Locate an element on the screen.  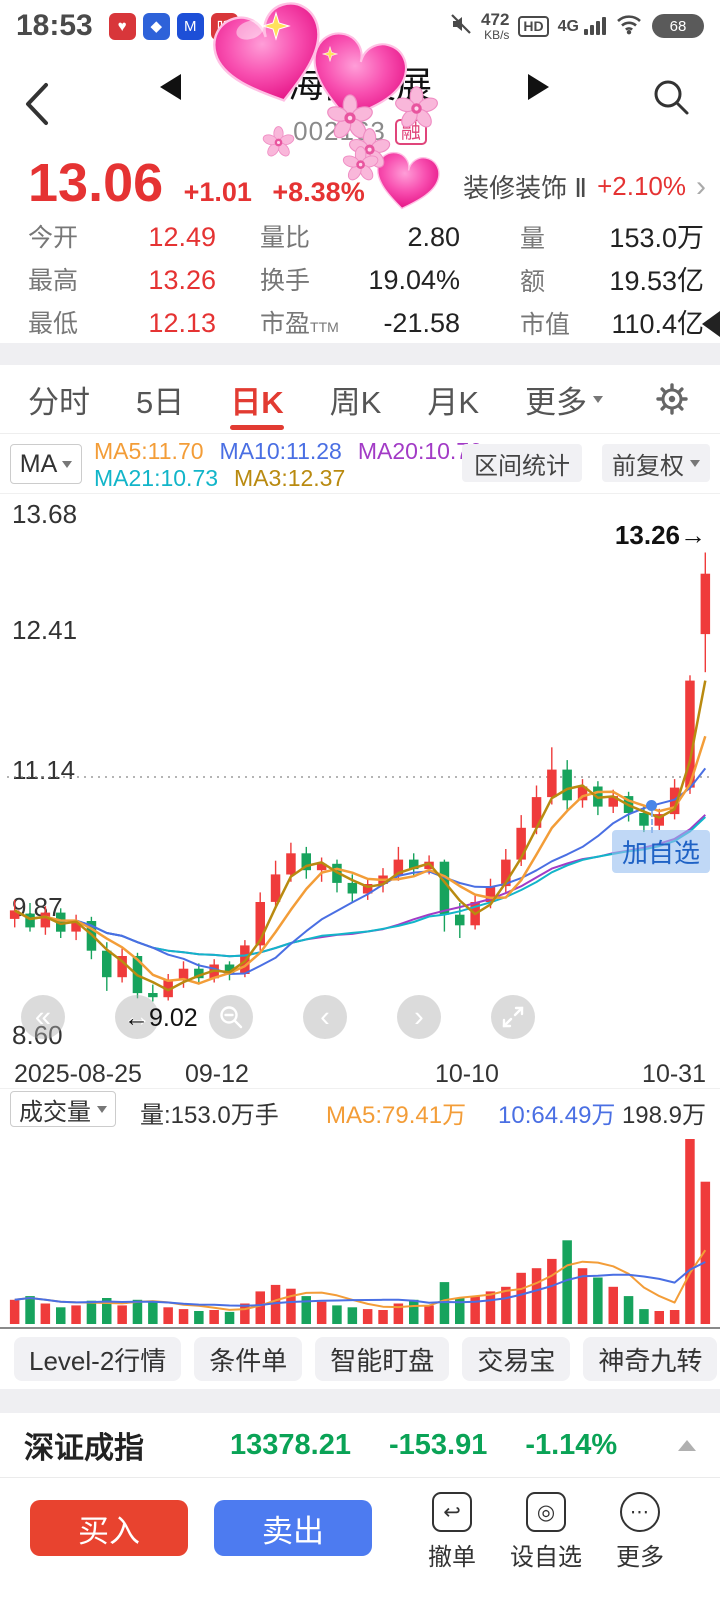
expand-up-icon is located at coordinates (687, 1445).